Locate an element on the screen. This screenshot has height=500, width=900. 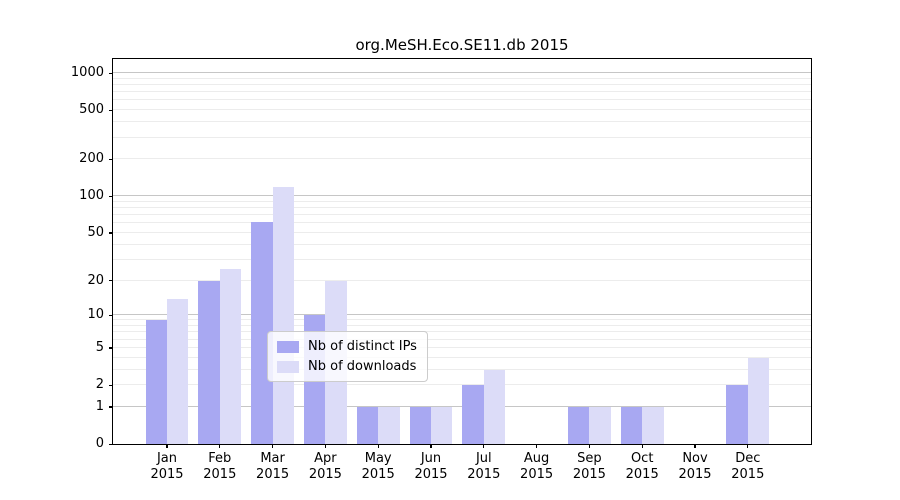
bar-downloads-jun-2015 is located at coordinates (442, 425).